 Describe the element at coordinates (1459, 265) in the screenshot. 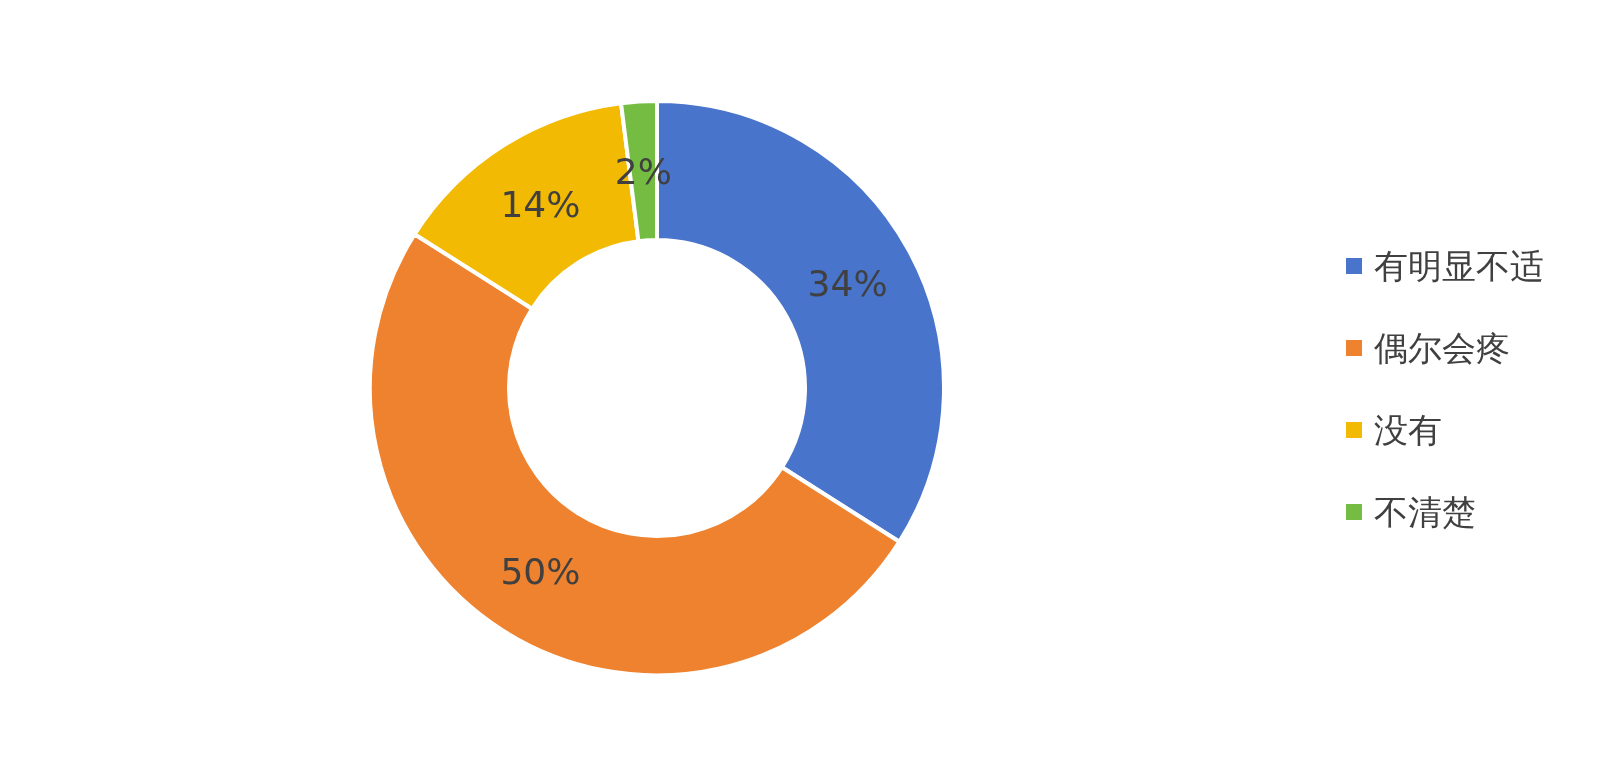

I see `legend-label: 有明显不适` at that location.